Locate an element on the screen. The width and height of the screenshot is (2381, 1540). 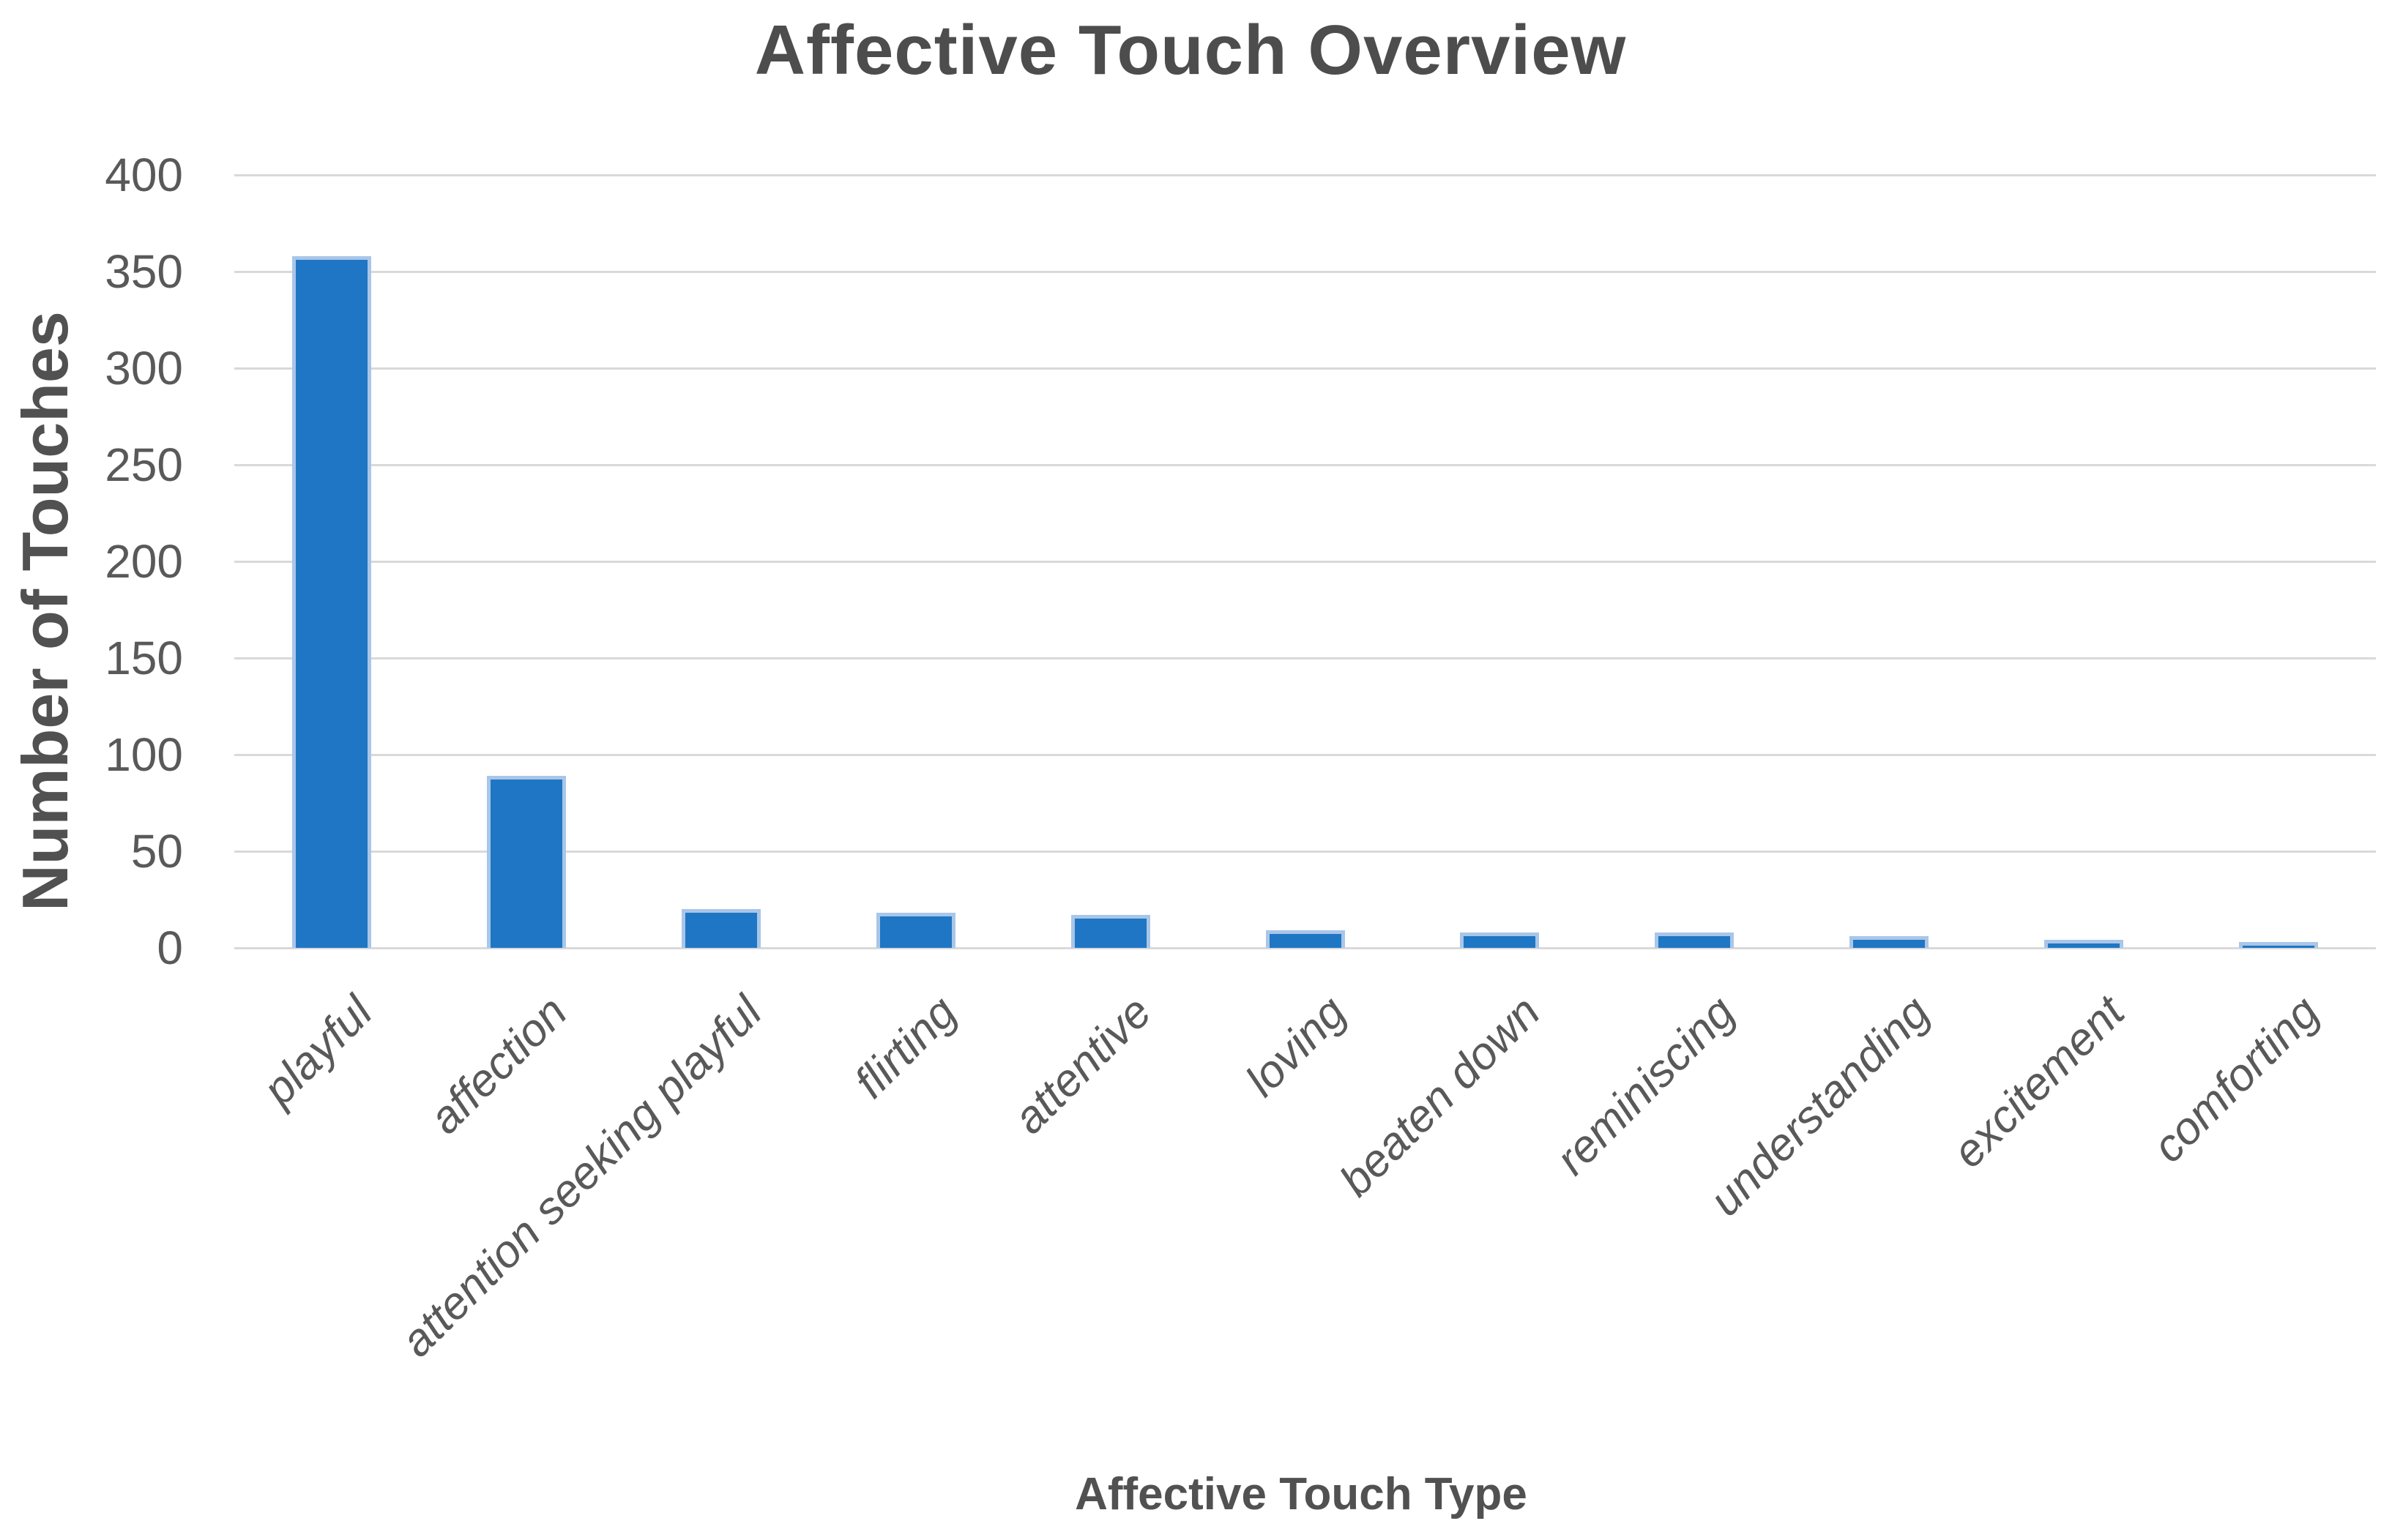
y-tick-label: 250 is located at coordinates (144, 464).